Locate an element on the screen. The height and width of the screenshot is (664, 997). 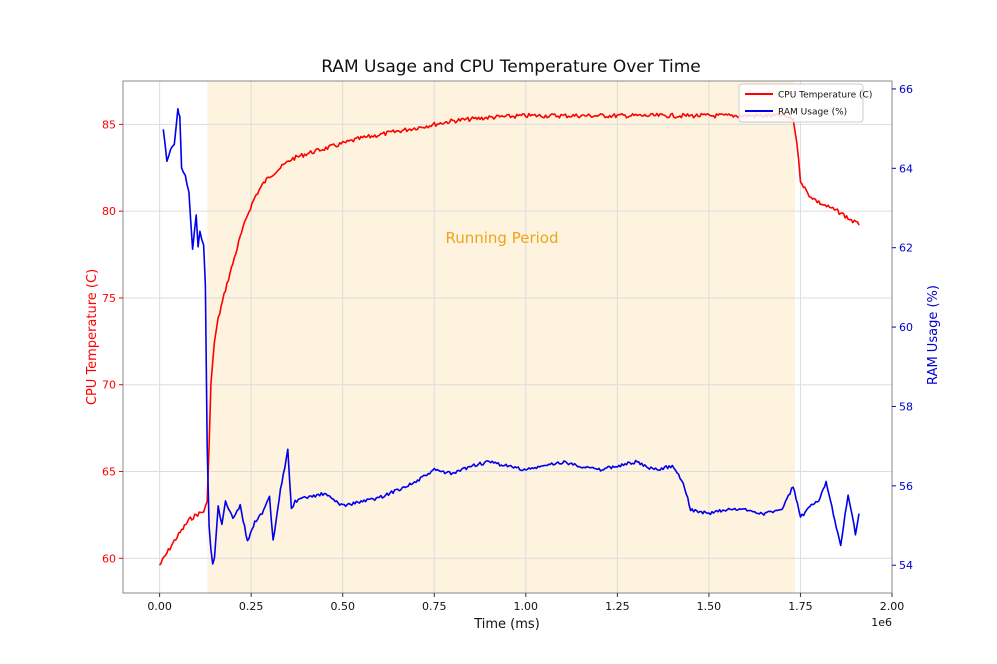
x-tick-label: 0.50 is located at coordinates (342, 606).